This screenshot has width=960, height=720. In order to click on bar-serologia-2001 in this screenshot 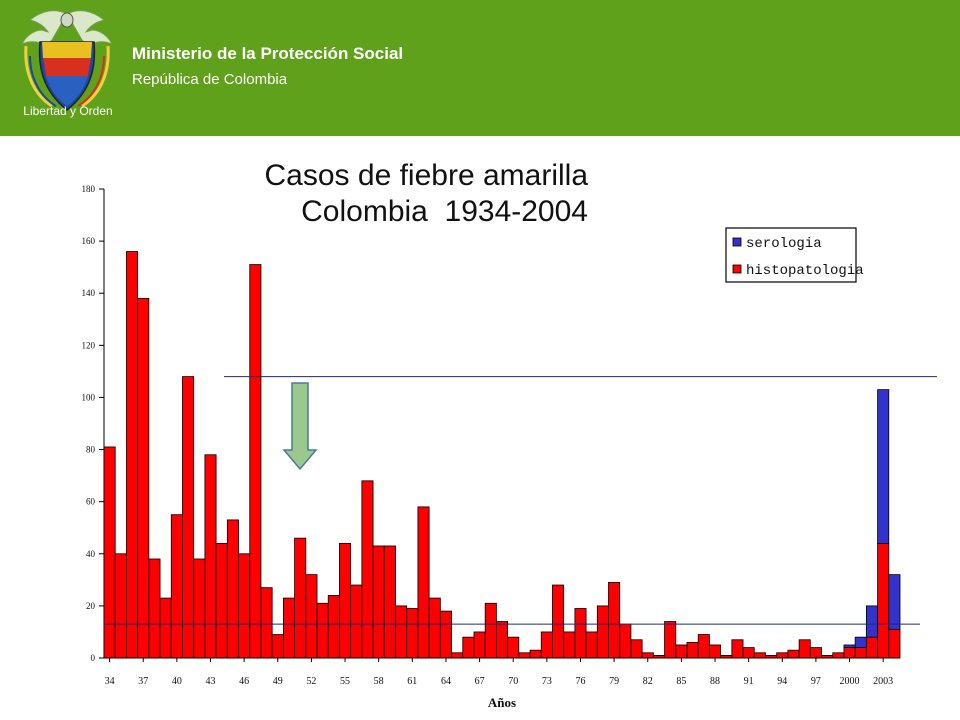, I will do `click(860, 642)`.